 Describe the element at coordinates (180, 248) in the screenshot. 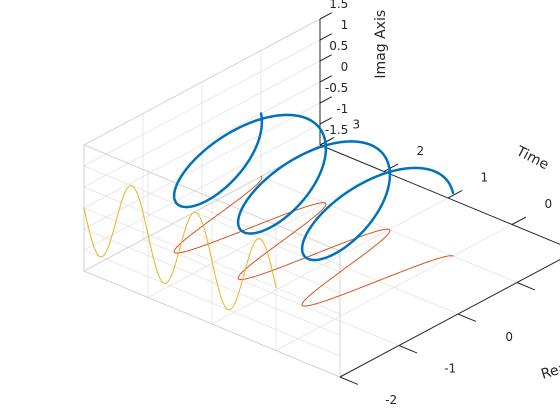

I see `series-imag-vs-time` at that location.